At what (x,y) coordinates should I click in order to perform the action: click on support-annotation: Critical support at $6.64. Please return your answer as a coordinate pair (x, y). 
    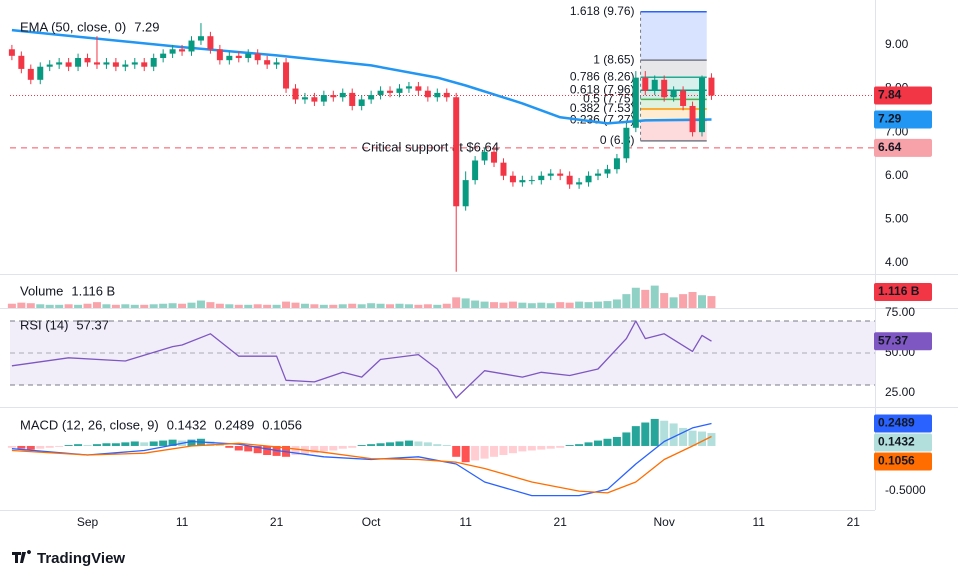
    Looking at the image, I should click on (430, 146).